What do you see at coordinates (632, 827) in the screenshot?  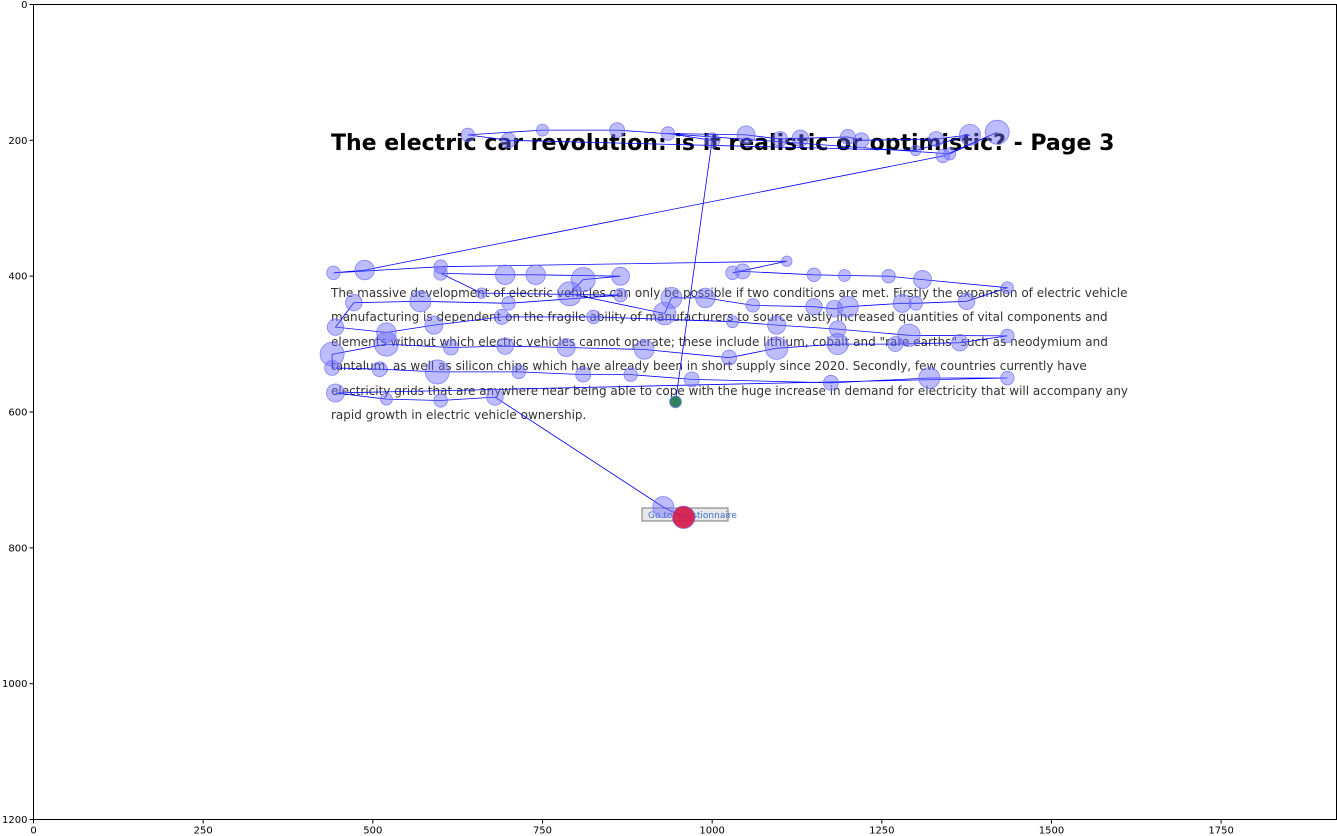 I see `x-axis: 0 250 500 750 1000 1250 1500 1750` at bounding box center [632, 827].